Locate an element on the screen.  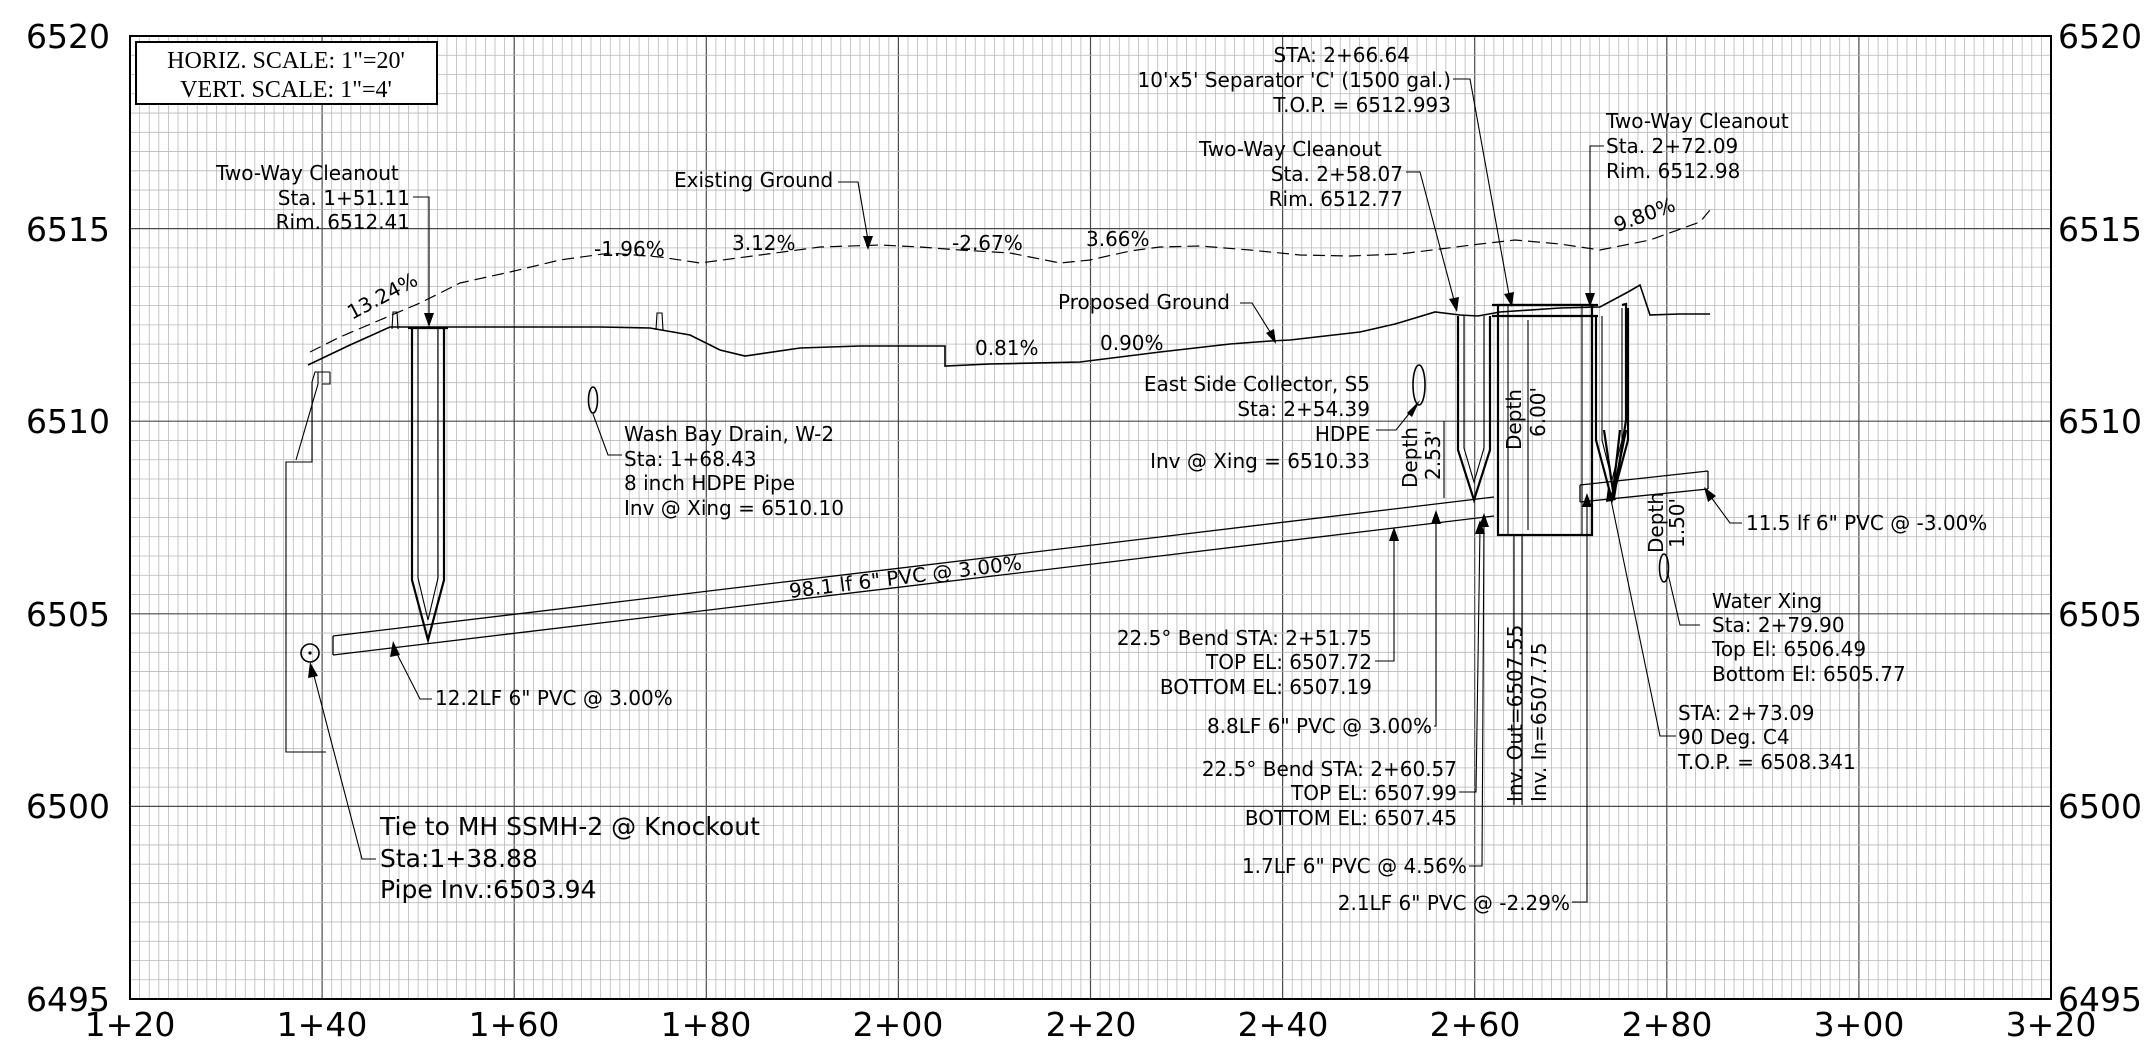
proposed-ground-label: Proposed Ground is located at coordinates (1144, 302).